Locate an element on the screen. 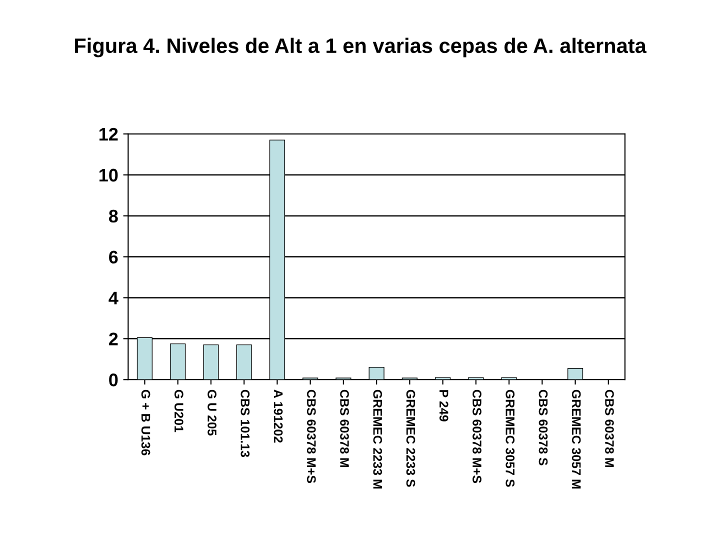 The image size is (720, 540). x-tick-label: GREMEC 2233 S is located at coordinates (411, 438).